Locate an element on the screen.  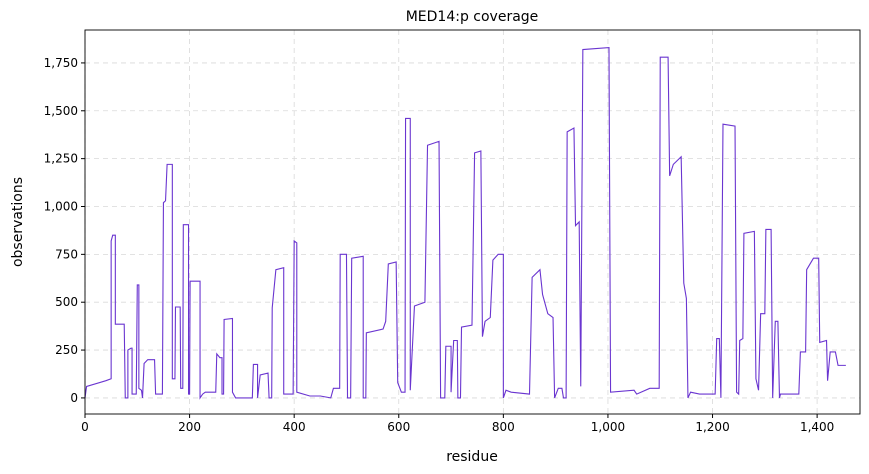
x-tick-label: 1,000 is located at coordinates (608, 427).